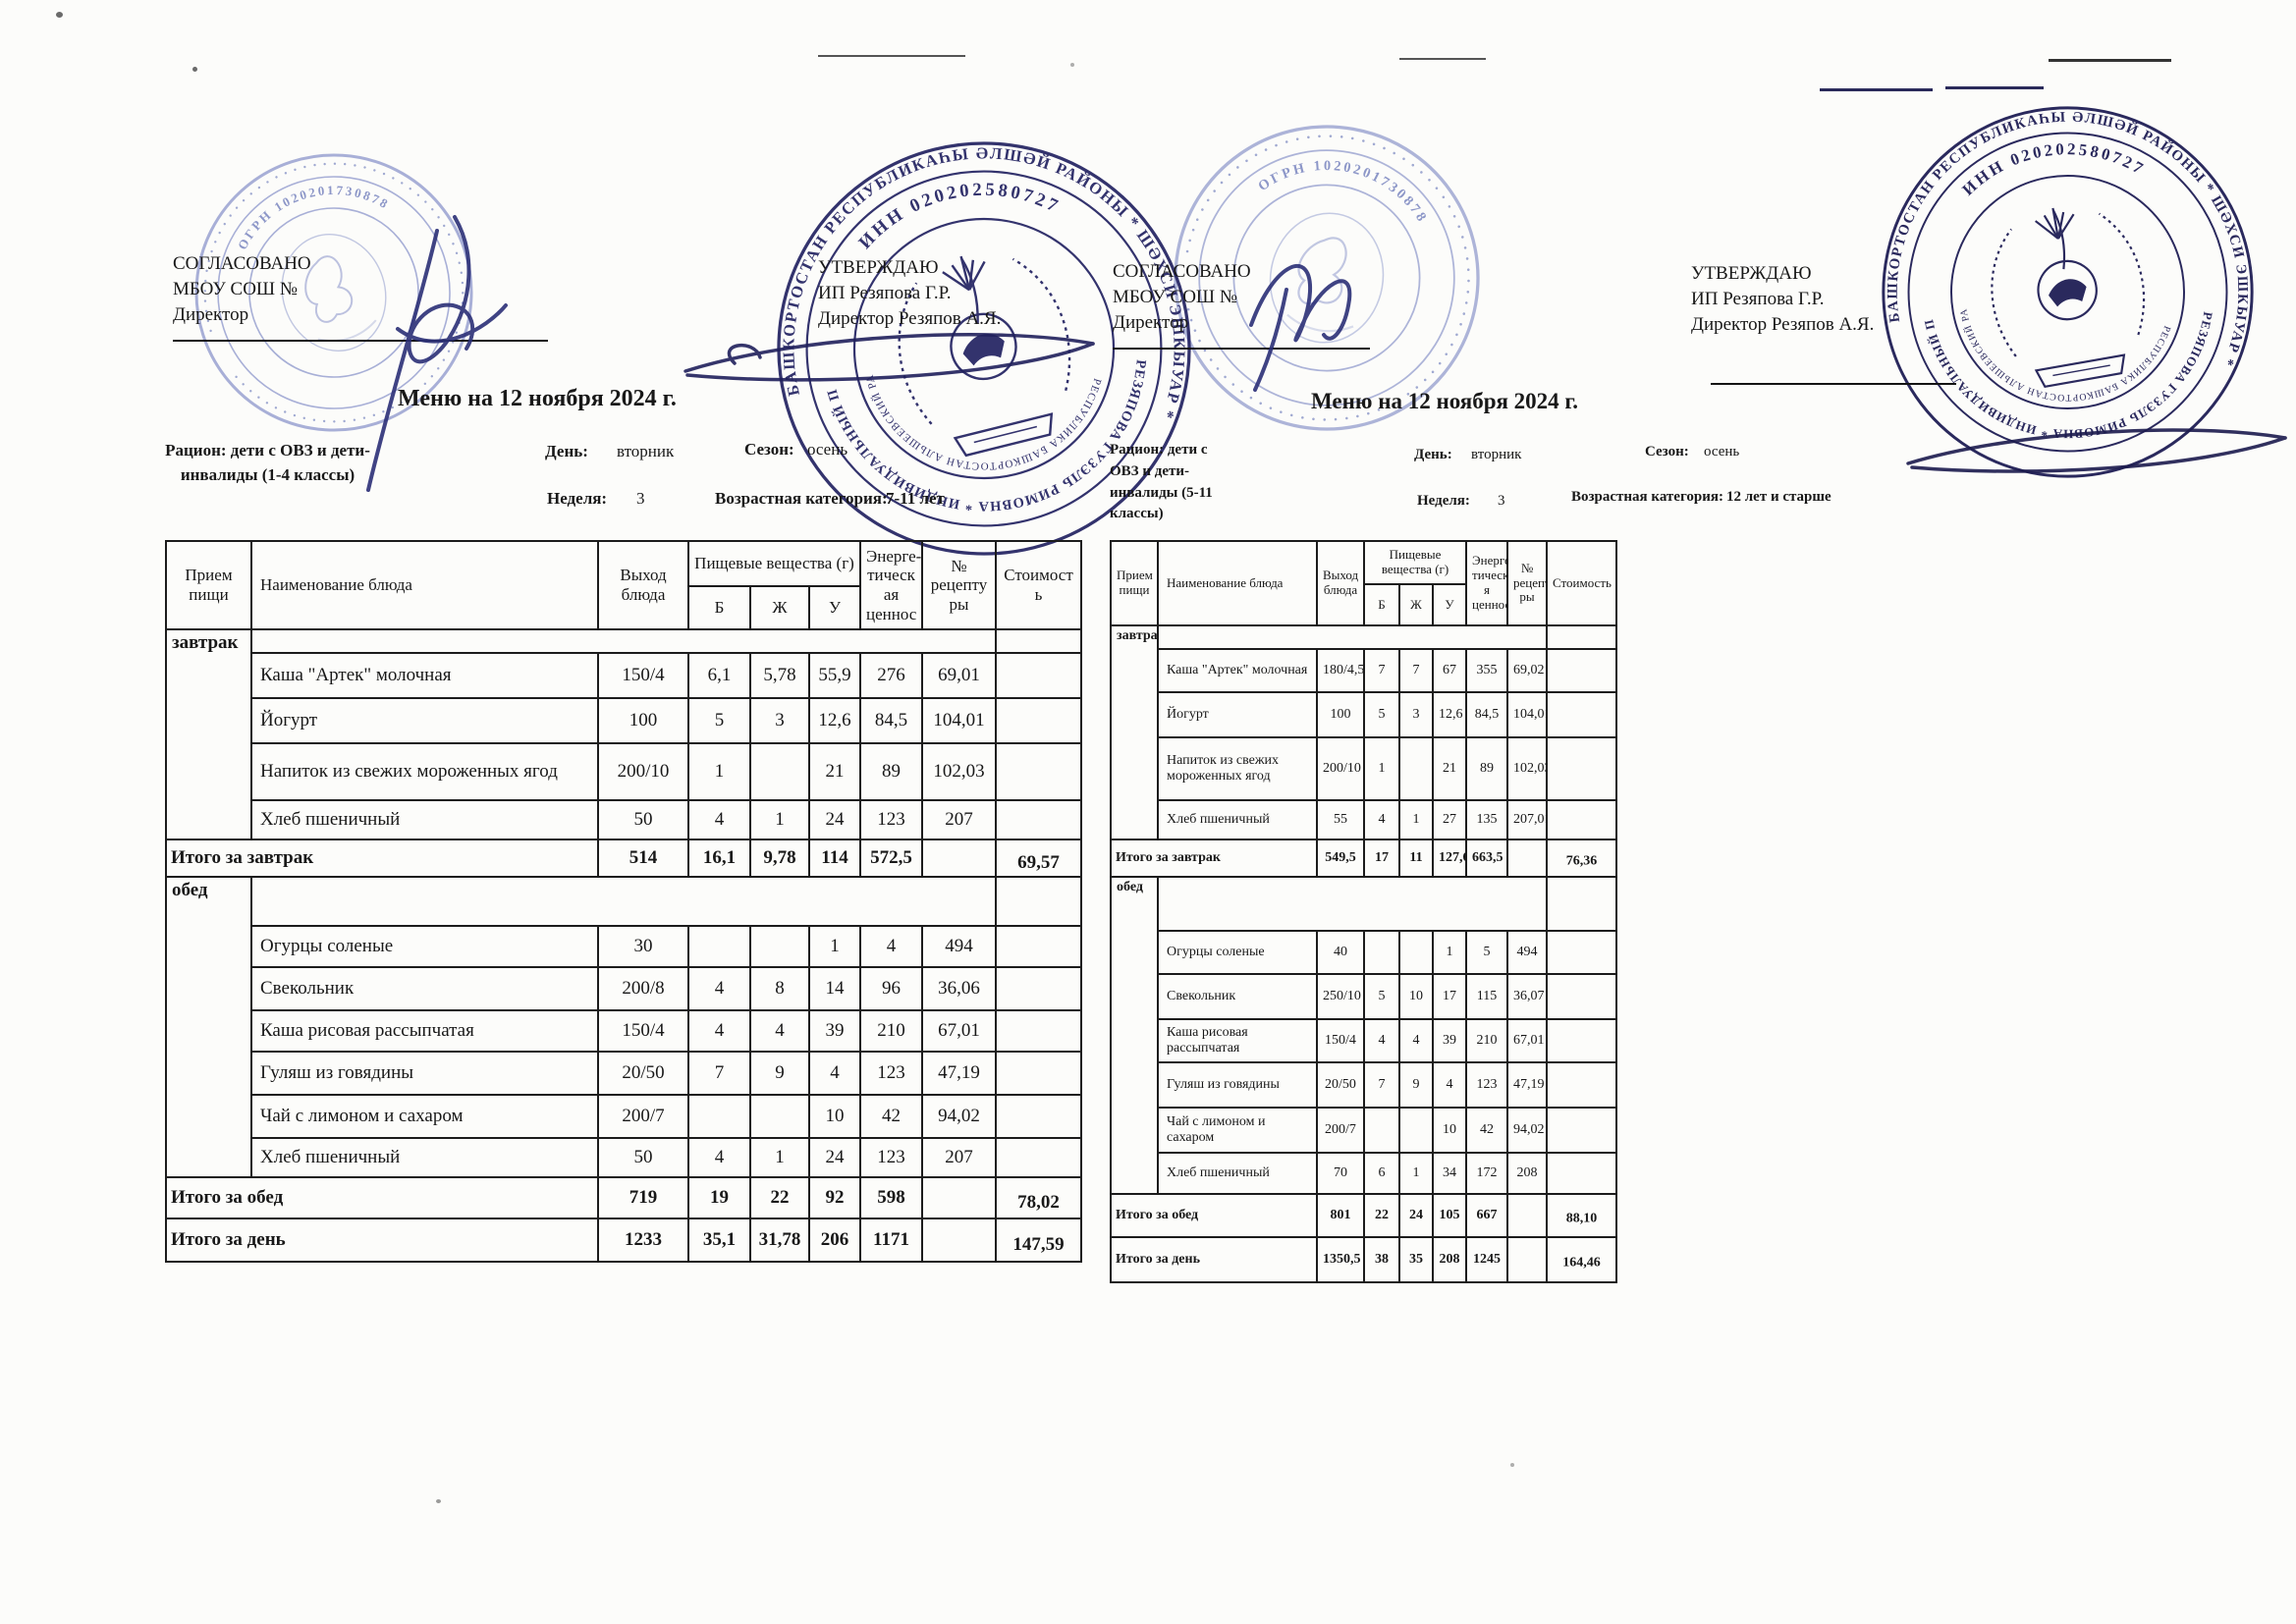  Describe the element at coordinates (1527, 1173) in the screenshot. I see `cell-recipe: 208` at that location.